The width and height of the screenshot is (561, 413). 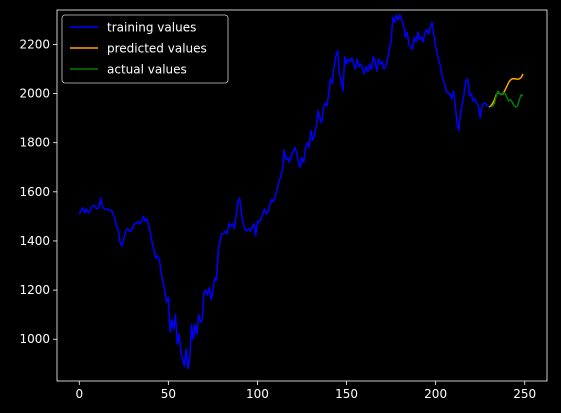 What do you see at coordinates (346, 394) in the screenshot?
I see `x-tick-label: 150` at bounding box center [346, 394].